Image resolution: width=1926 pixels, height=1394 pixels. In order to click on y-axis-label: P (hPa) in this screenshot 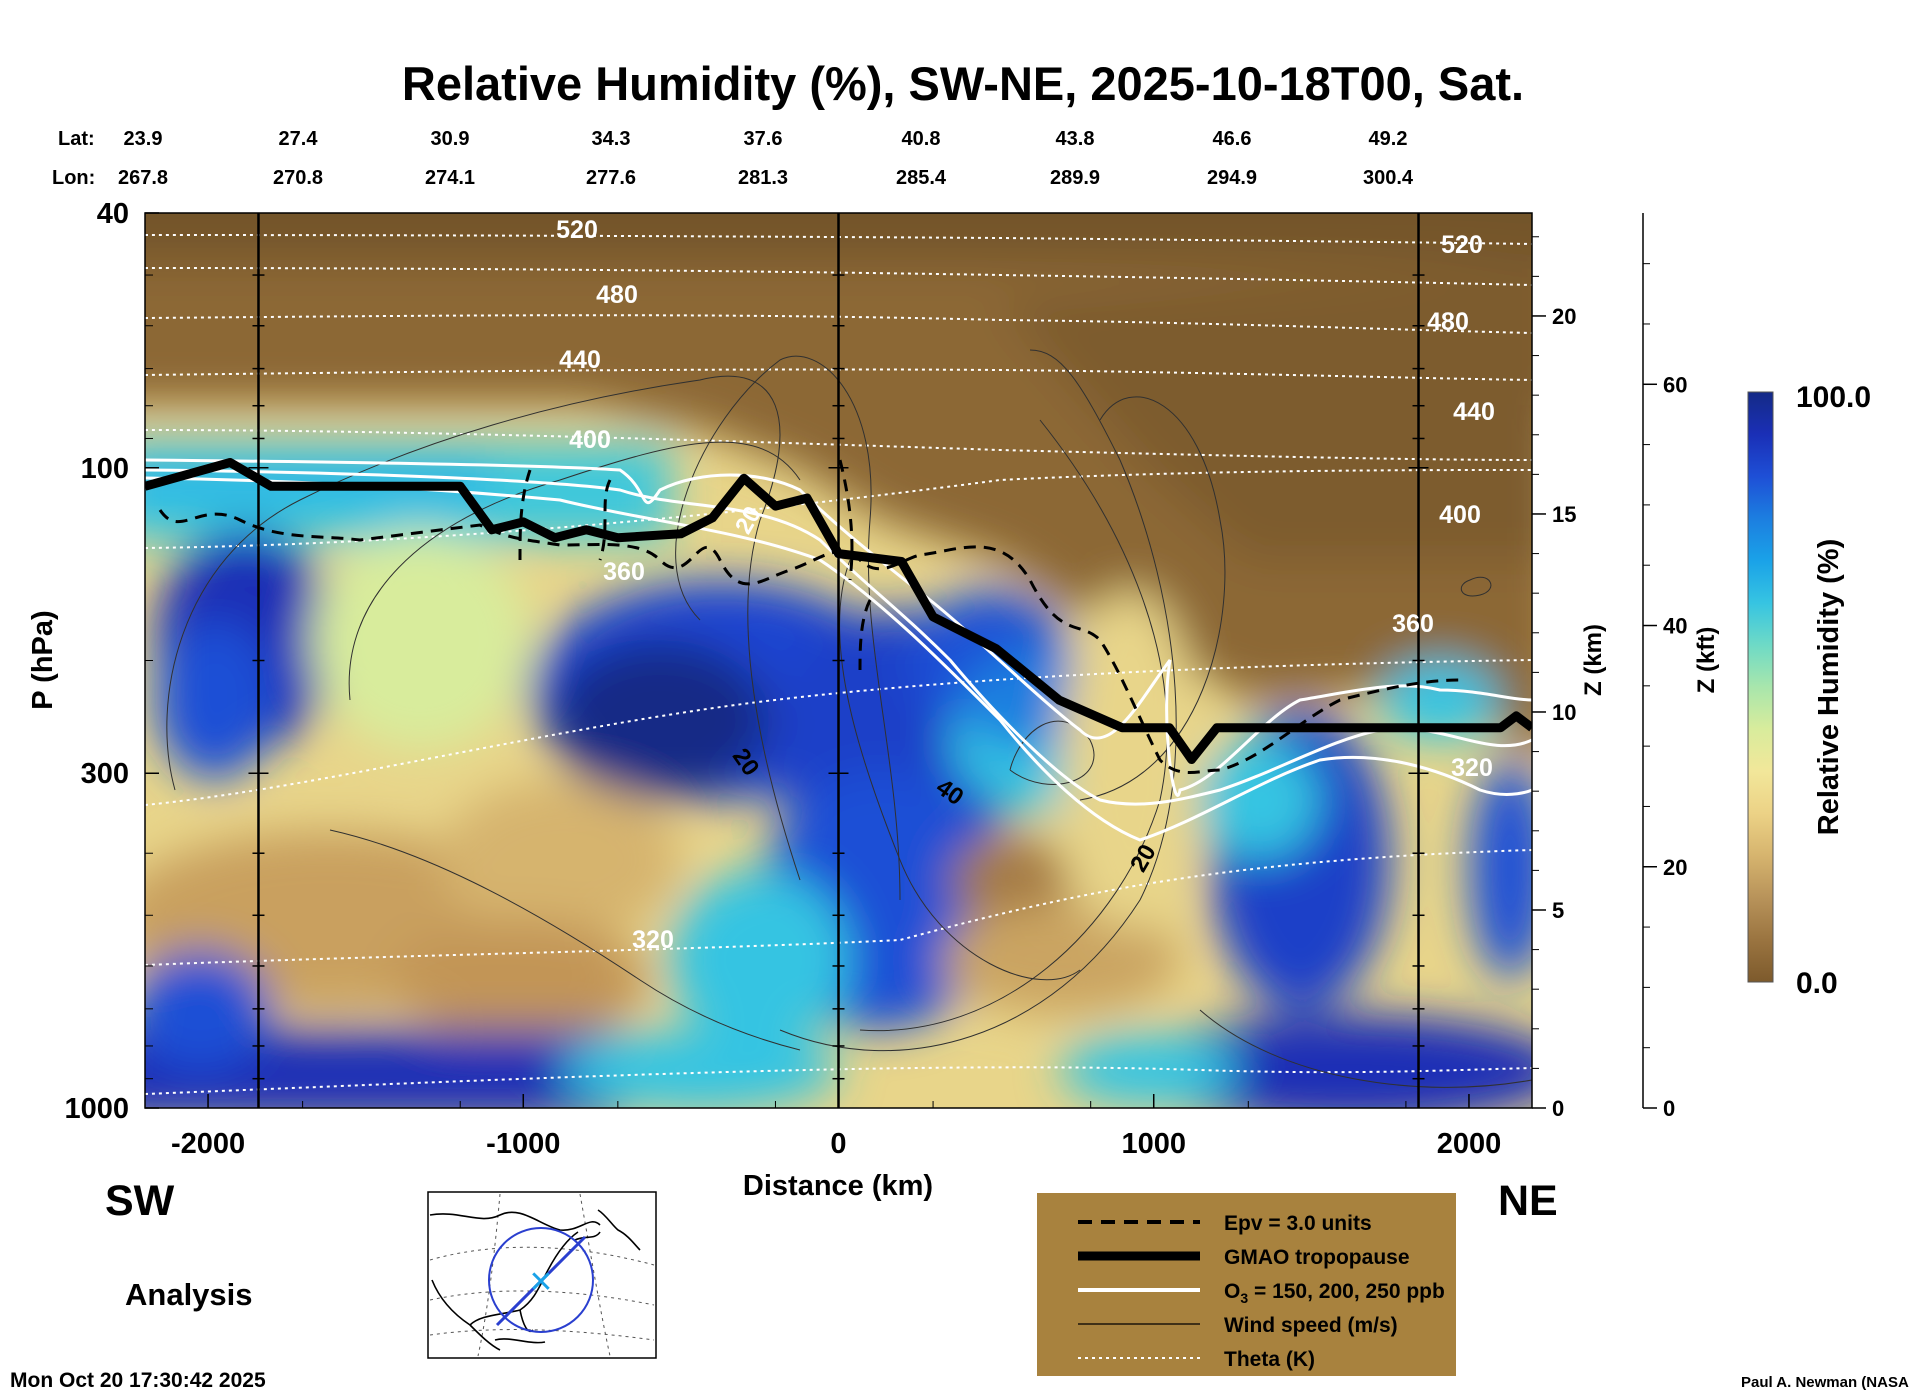, I will do `click(43, 659)`.